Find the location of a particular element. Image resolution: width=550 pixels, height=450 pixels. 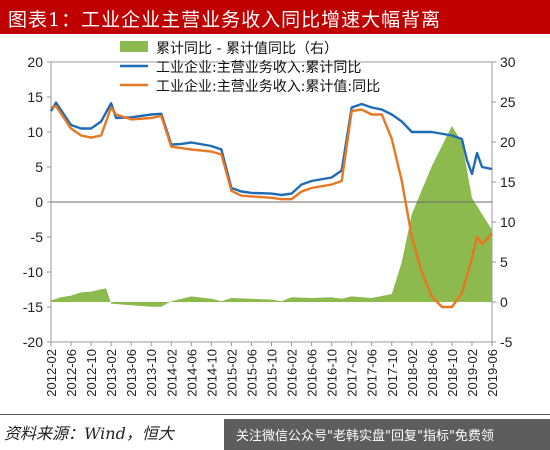

legend-area-label: 累计同比 - 累计值同比（右） is located at coordinates (247, 49).